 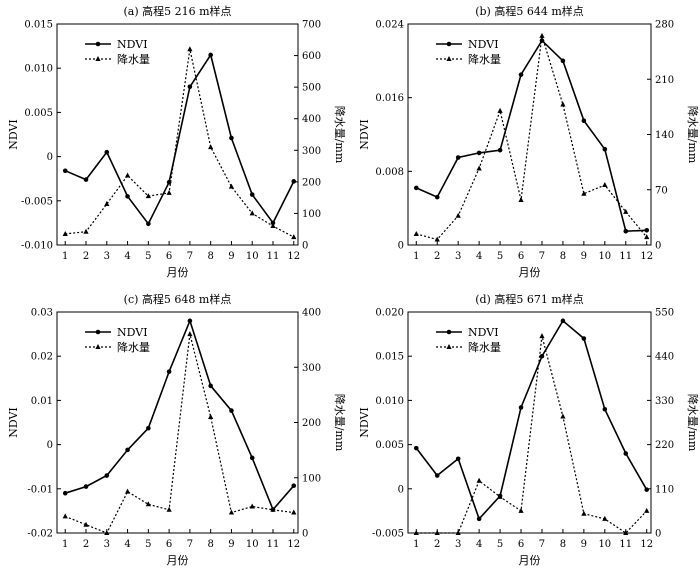 What do you see at coordinates (529, 299) in the screenshot?
I see `panel-title: (d) 高程5 671 m样点` at bounding box center [529, 299].